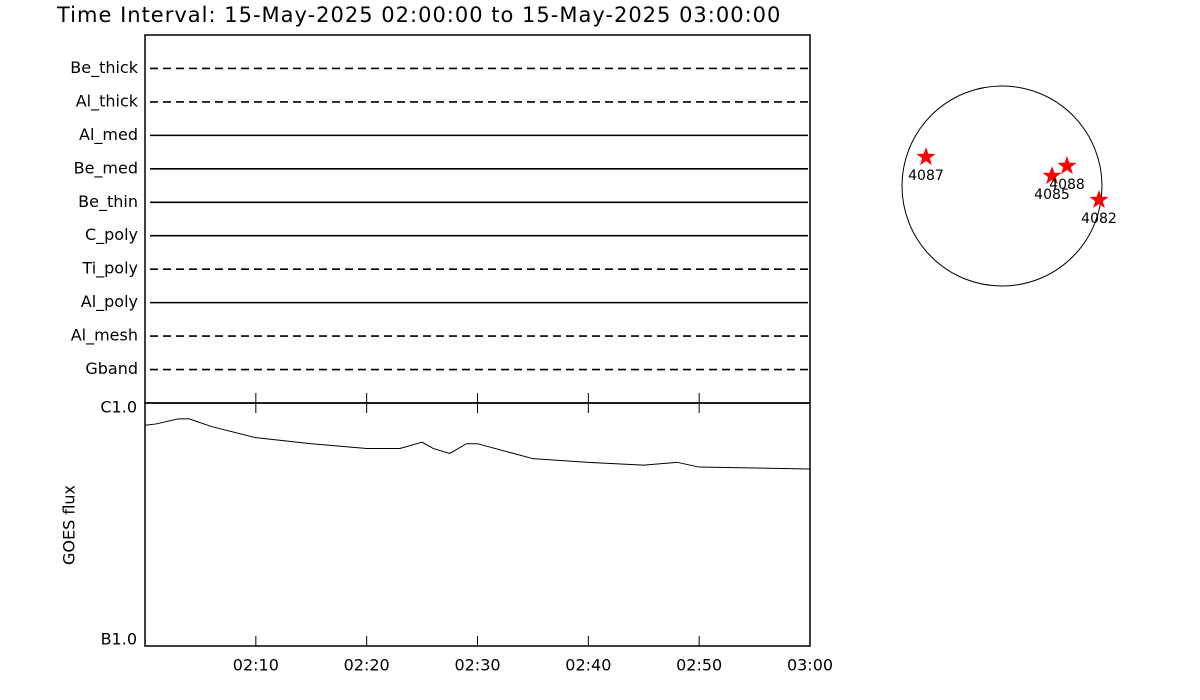  Describe the element at coordinates (107, 101) in the screenshot. I see `row-label: Al_thick` at that location.